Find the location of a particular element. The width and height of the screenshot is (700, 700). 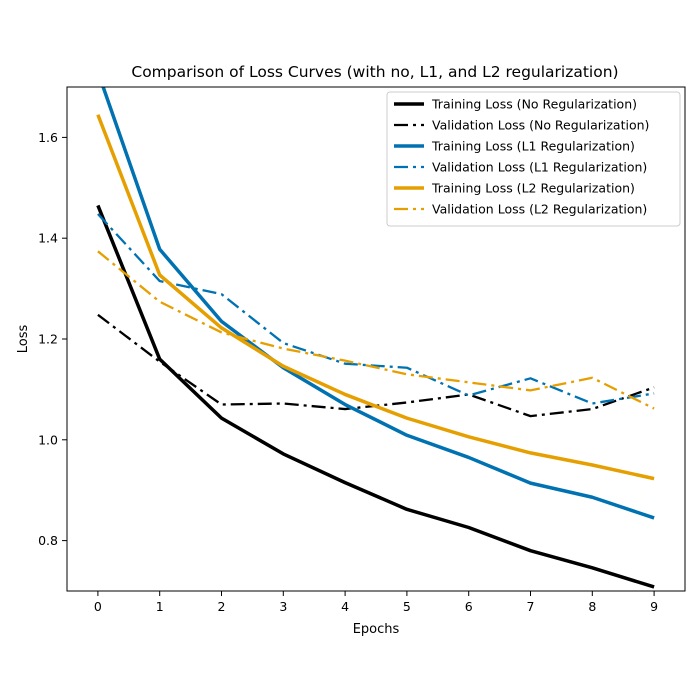

legend-entry: Validation Loss (L2 Regularization) is located at coordinates (539, 209).